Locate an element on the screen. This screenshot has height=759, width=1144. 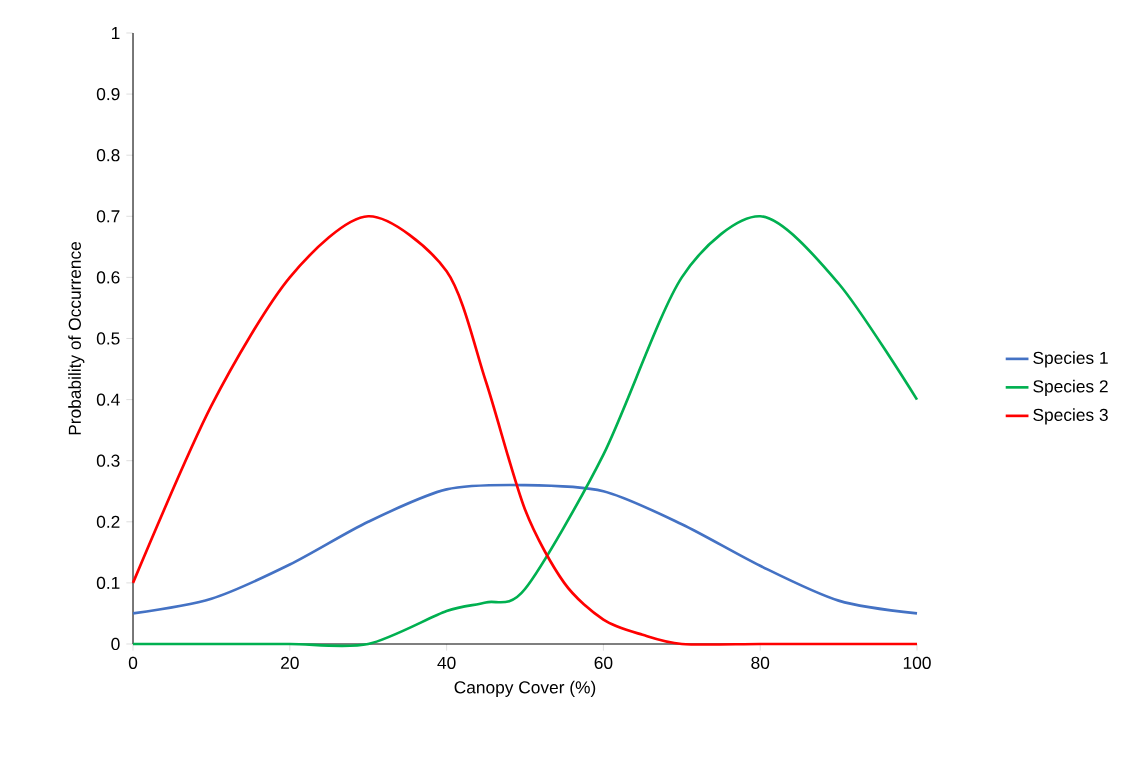
y-tick-label: 0.8 is located at coordinates (108, 155).